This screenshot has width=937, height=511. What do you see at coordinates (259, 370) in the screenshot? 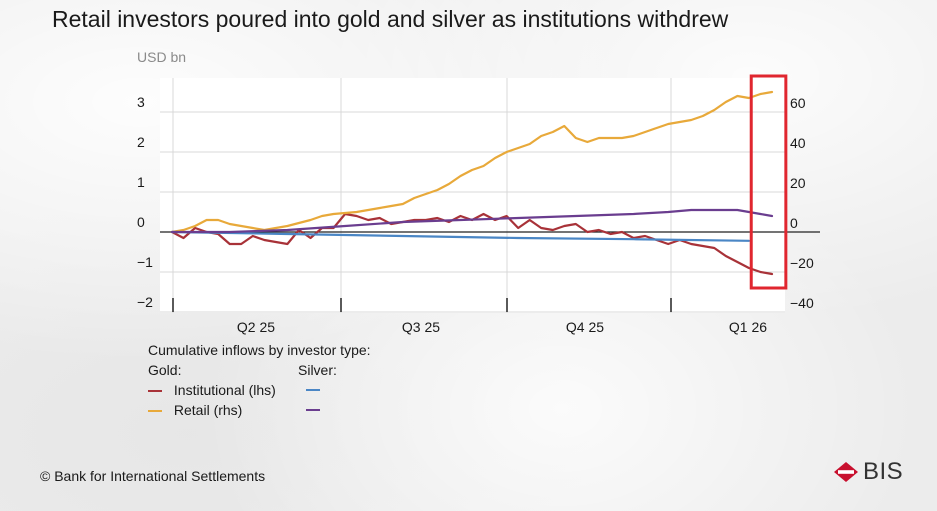
I see `legend-header-row: Gold: Silver:` at bounding box center [259, 370].